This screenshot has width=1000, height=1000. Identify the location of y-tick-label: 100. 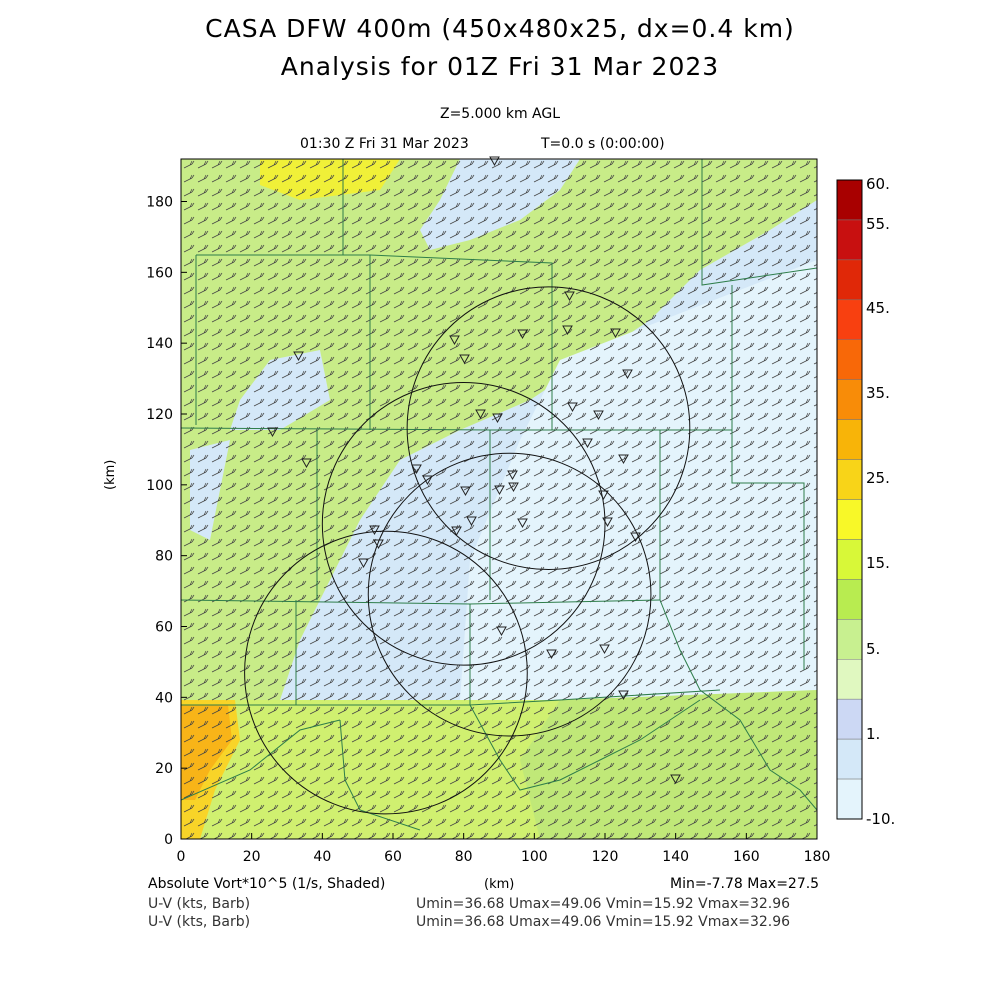
(159, 486).